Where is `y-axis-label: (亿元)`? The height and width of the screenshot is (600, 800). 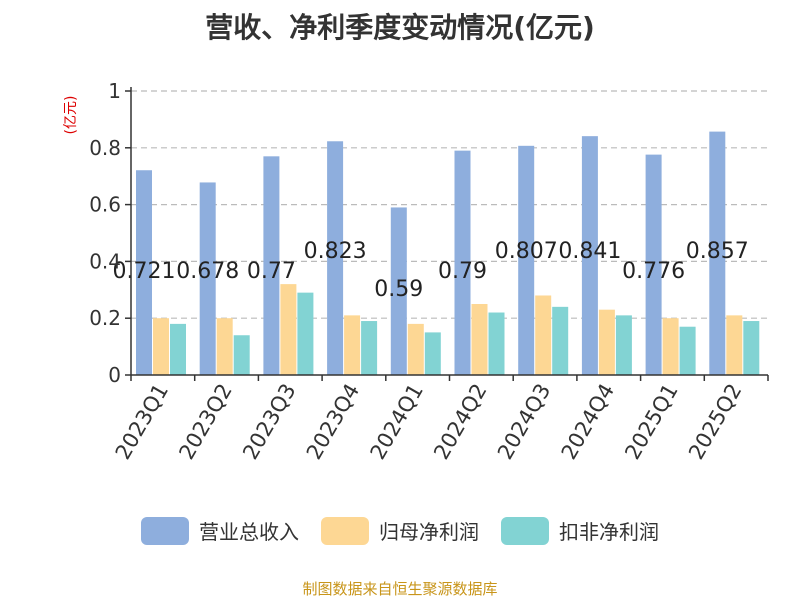
y-axis-label: (亿元) is located at coordinates (71, 115).